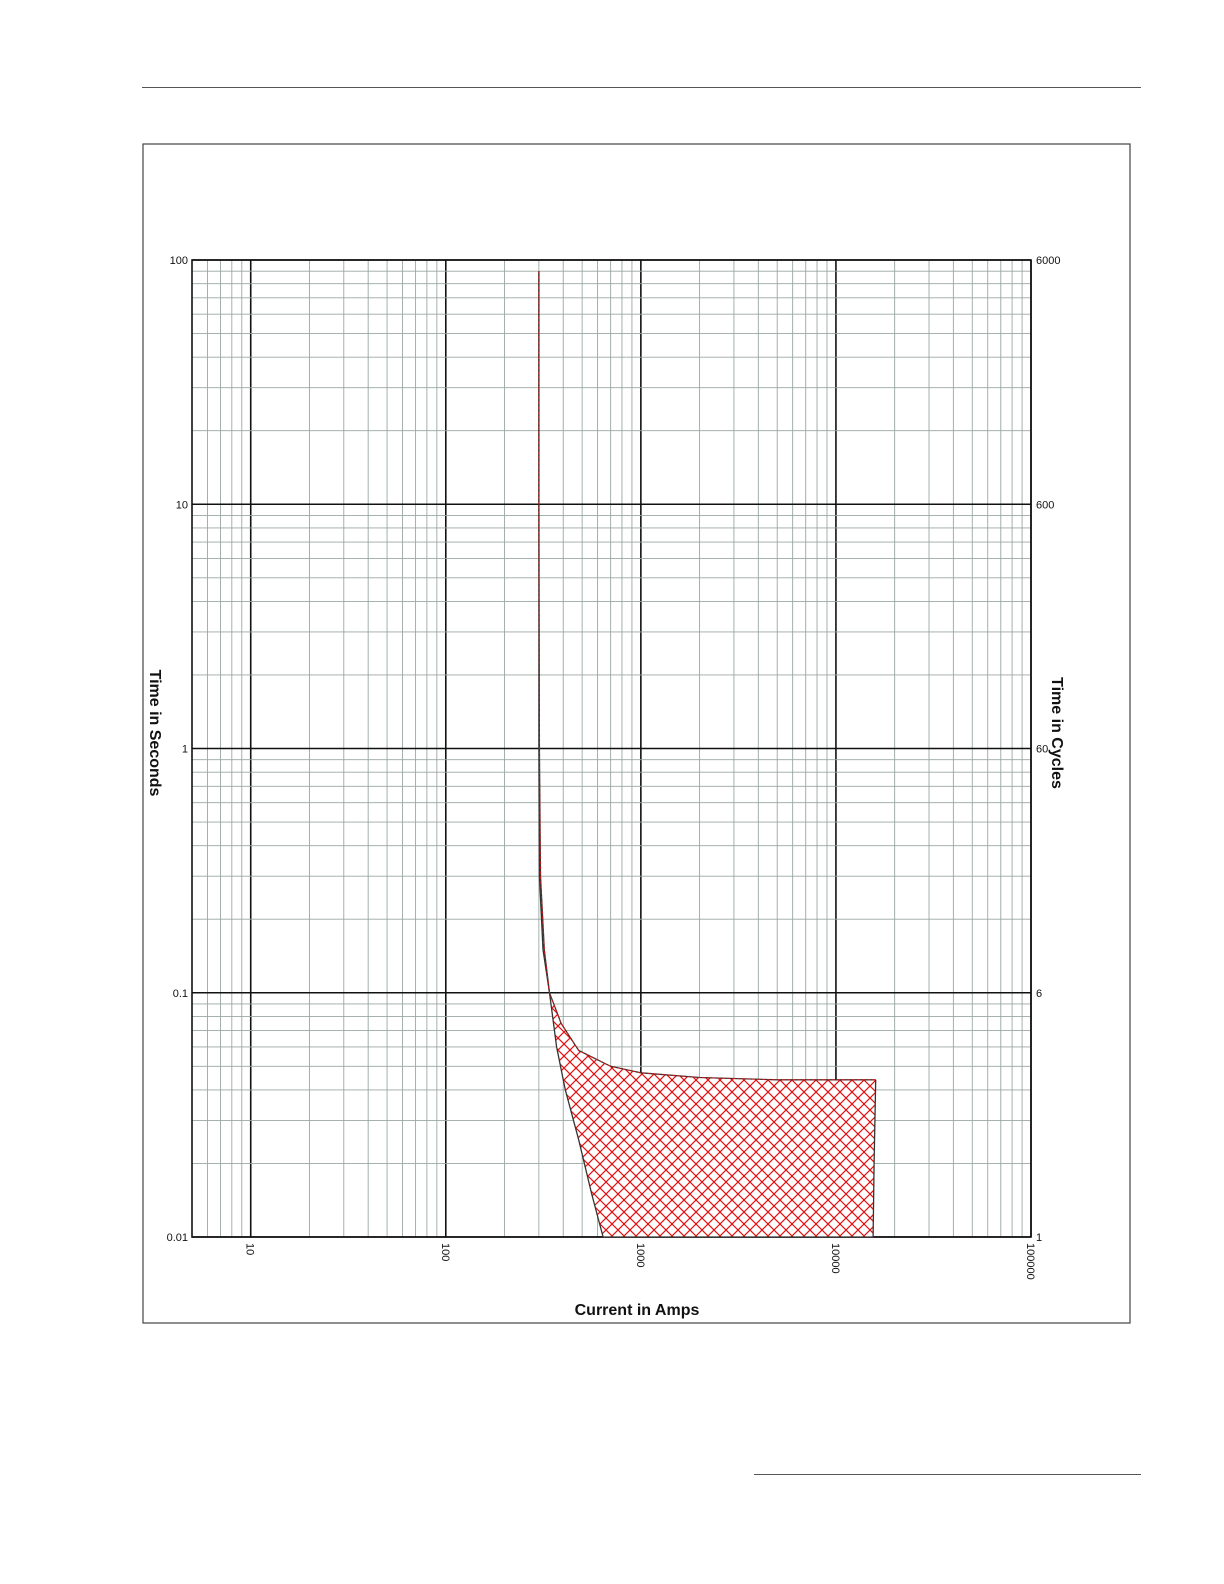  Describe the element at coordinates (641, 87) in the screenshot. I see `header-rule` at that location.